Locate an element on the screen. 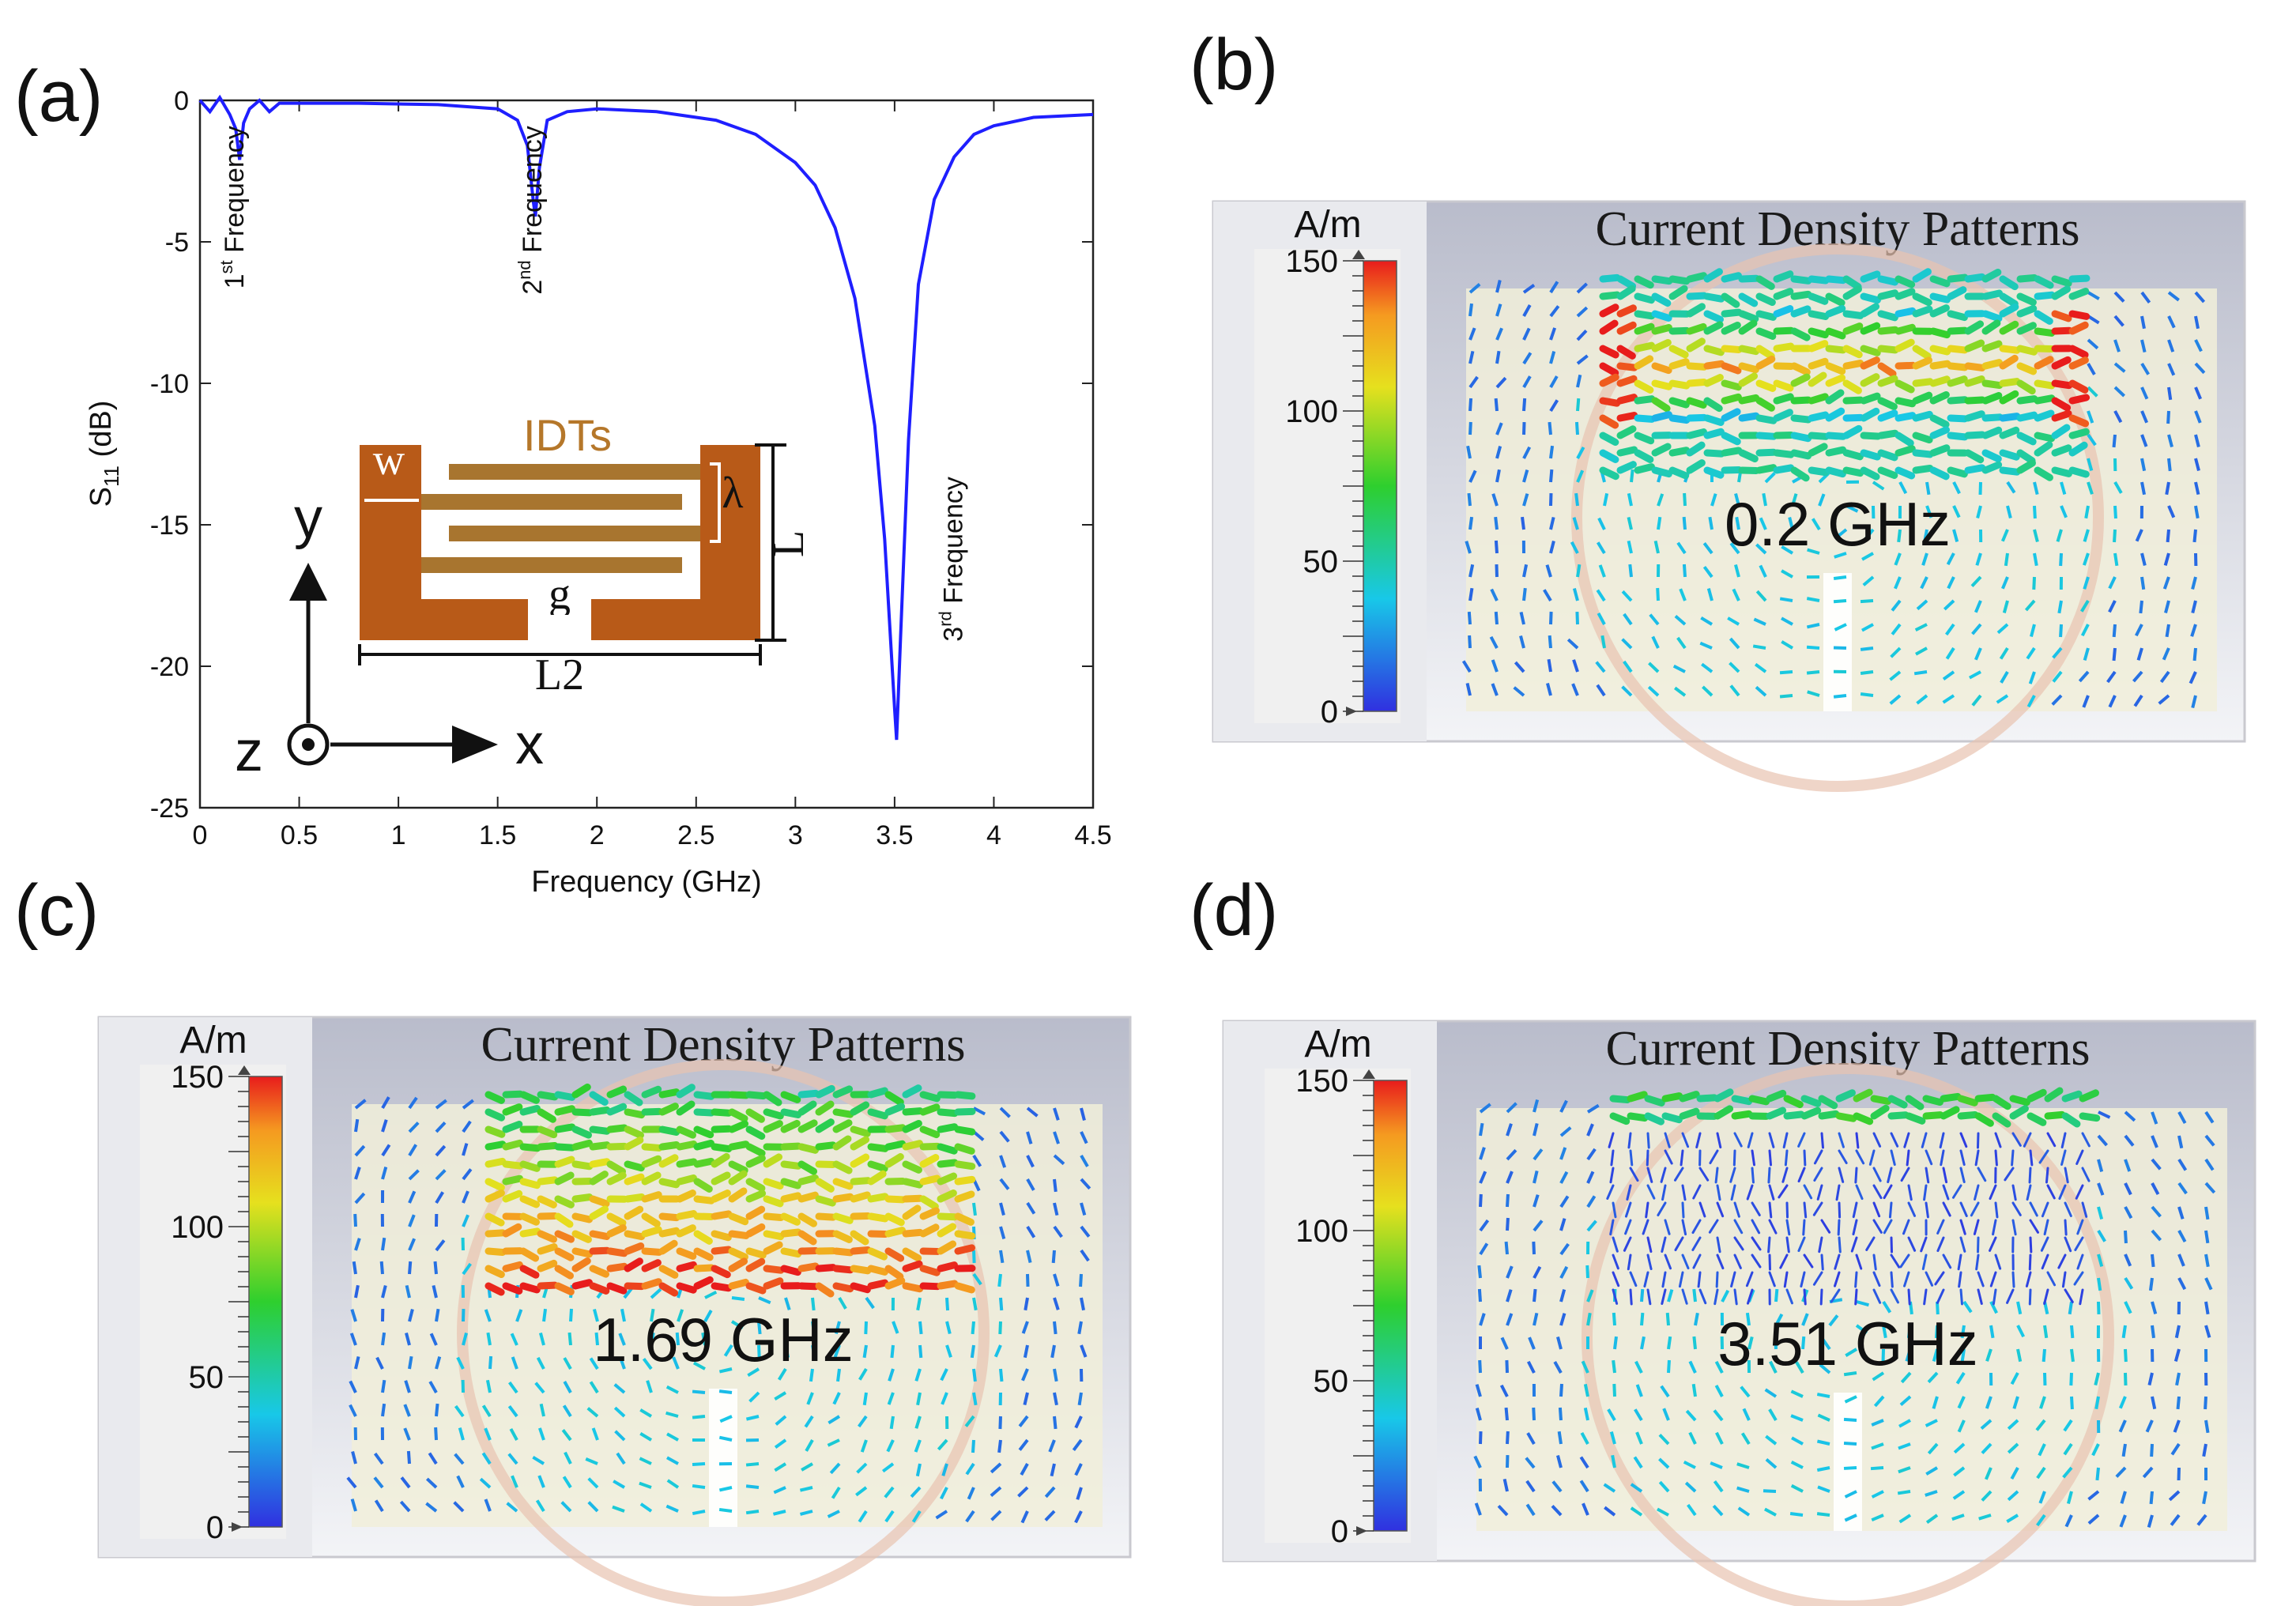 This screenshot has height=1606, width=2296. annotation-text: Frequency is located at coordinates (533, 193).